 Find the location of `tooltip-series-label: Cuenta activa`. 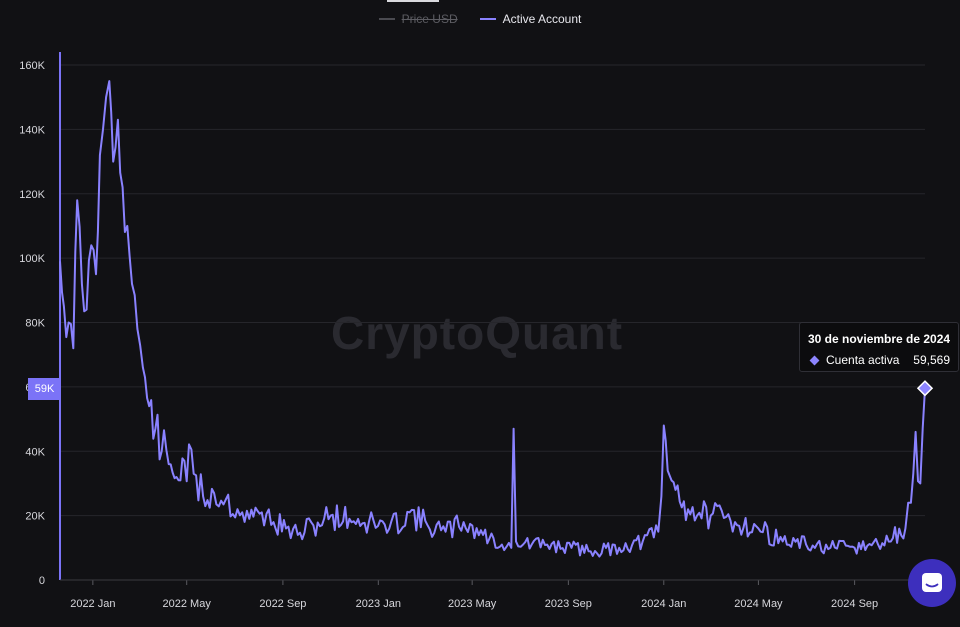

tooltip-series-label: Cuenta activa is located at coordinates (863, 360).